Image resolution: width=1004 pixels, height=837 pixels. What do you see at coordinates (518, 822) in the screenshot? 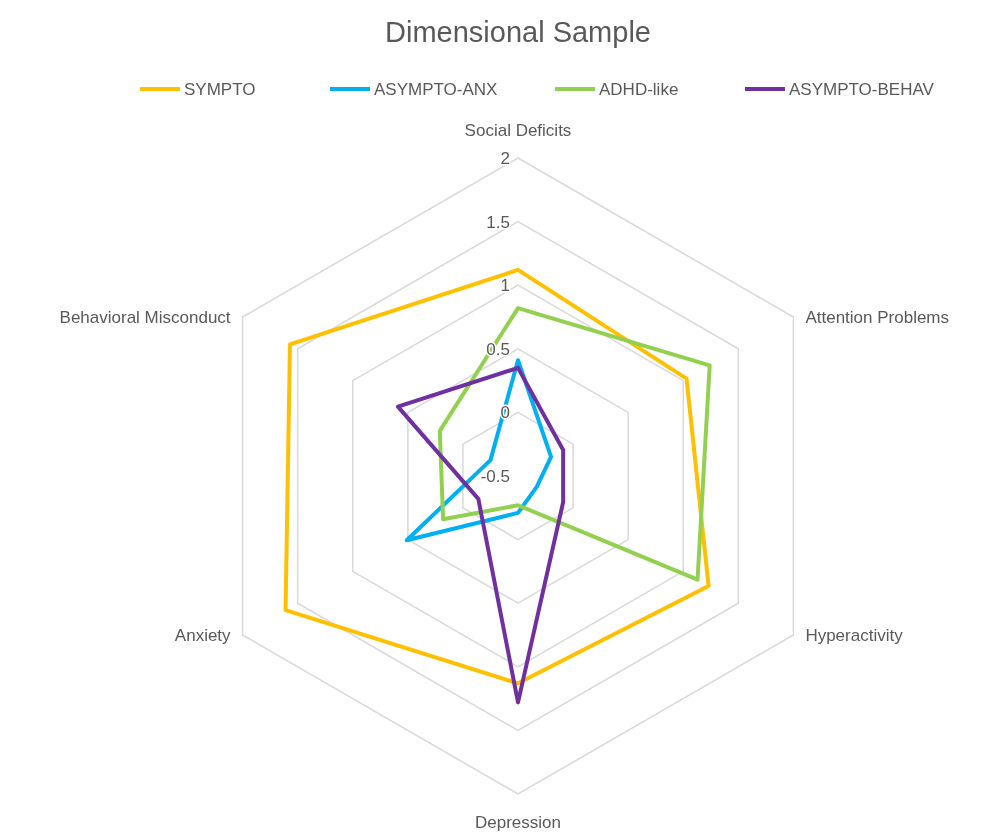
I see `spoke-label: Depression` at bounding box center [518, 822].